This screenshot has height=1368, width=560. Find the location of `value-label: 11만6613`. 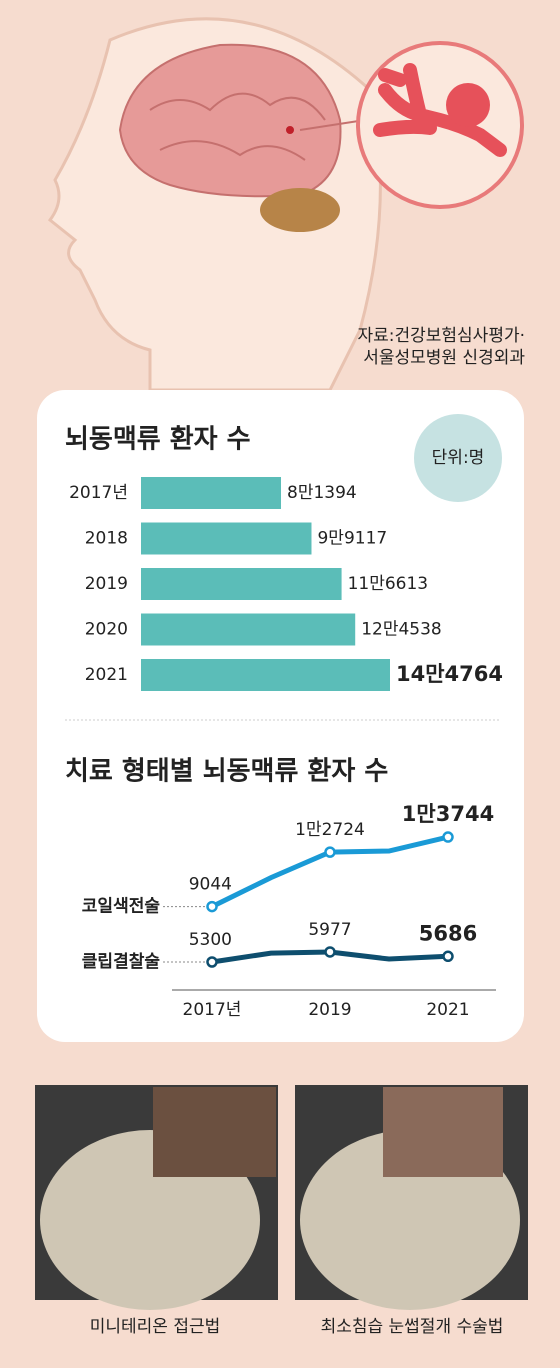

value-label: 11만6613 is located at coordinates (388, 584).